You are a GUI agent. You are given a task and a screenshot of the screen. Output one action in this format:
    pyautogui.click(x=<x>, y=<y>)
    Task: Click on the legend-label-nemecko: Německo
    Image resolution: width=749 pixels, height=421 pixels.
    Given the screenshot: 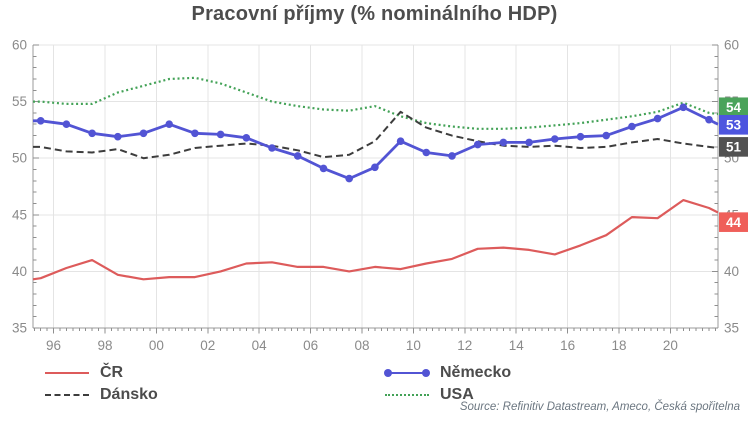 What is the action you would take?
    pyautogui.click(x=476, y=372)
    